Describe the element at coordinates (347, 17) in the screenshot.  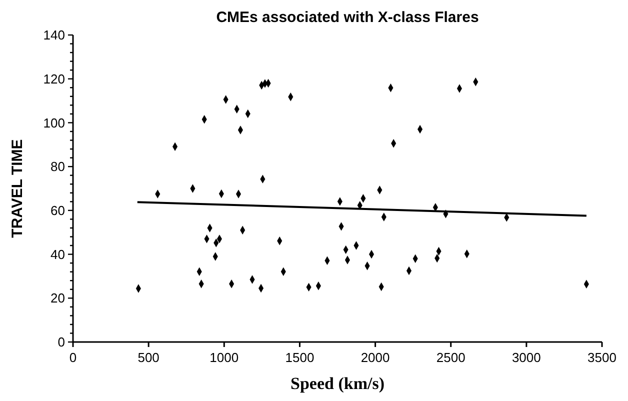
I see `chart-title: CMEs associated with X-class Flares` at that location.